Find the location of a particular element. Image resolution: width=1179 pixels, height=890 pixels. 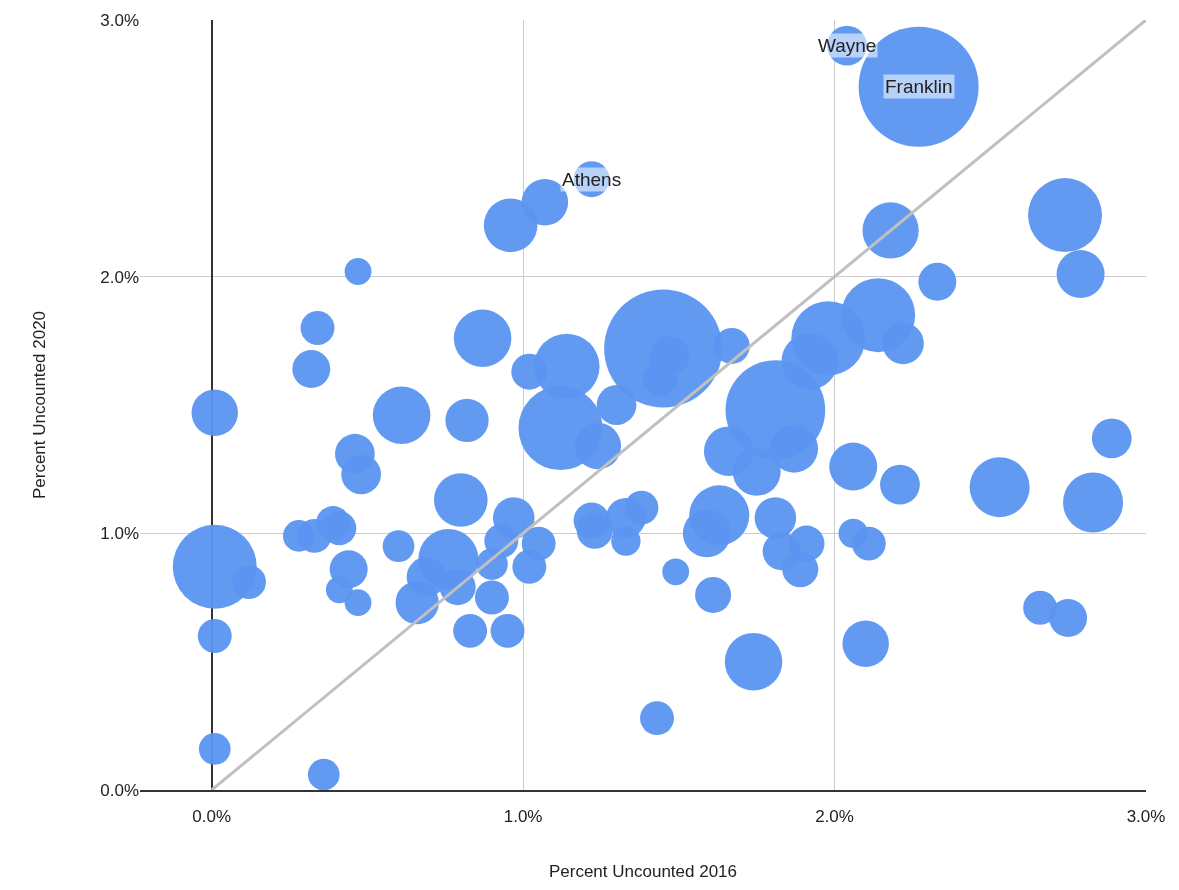

x-axis-title: Percent Uncounted 2016 is located at coordinates (643, 872).